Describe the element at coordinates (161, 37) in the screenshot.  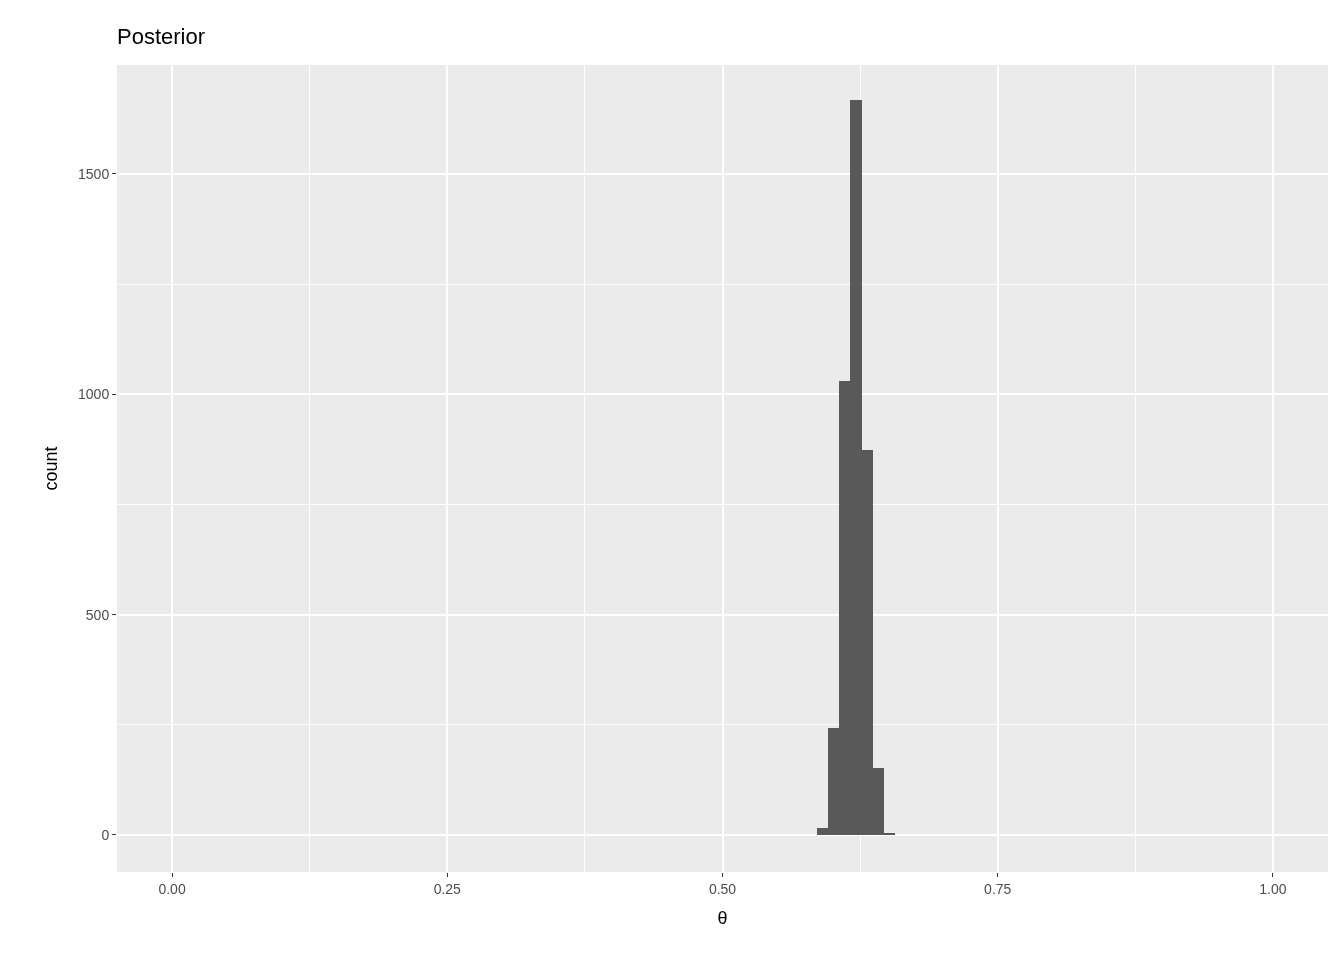
I see `chart-title: Posterior` at that location.